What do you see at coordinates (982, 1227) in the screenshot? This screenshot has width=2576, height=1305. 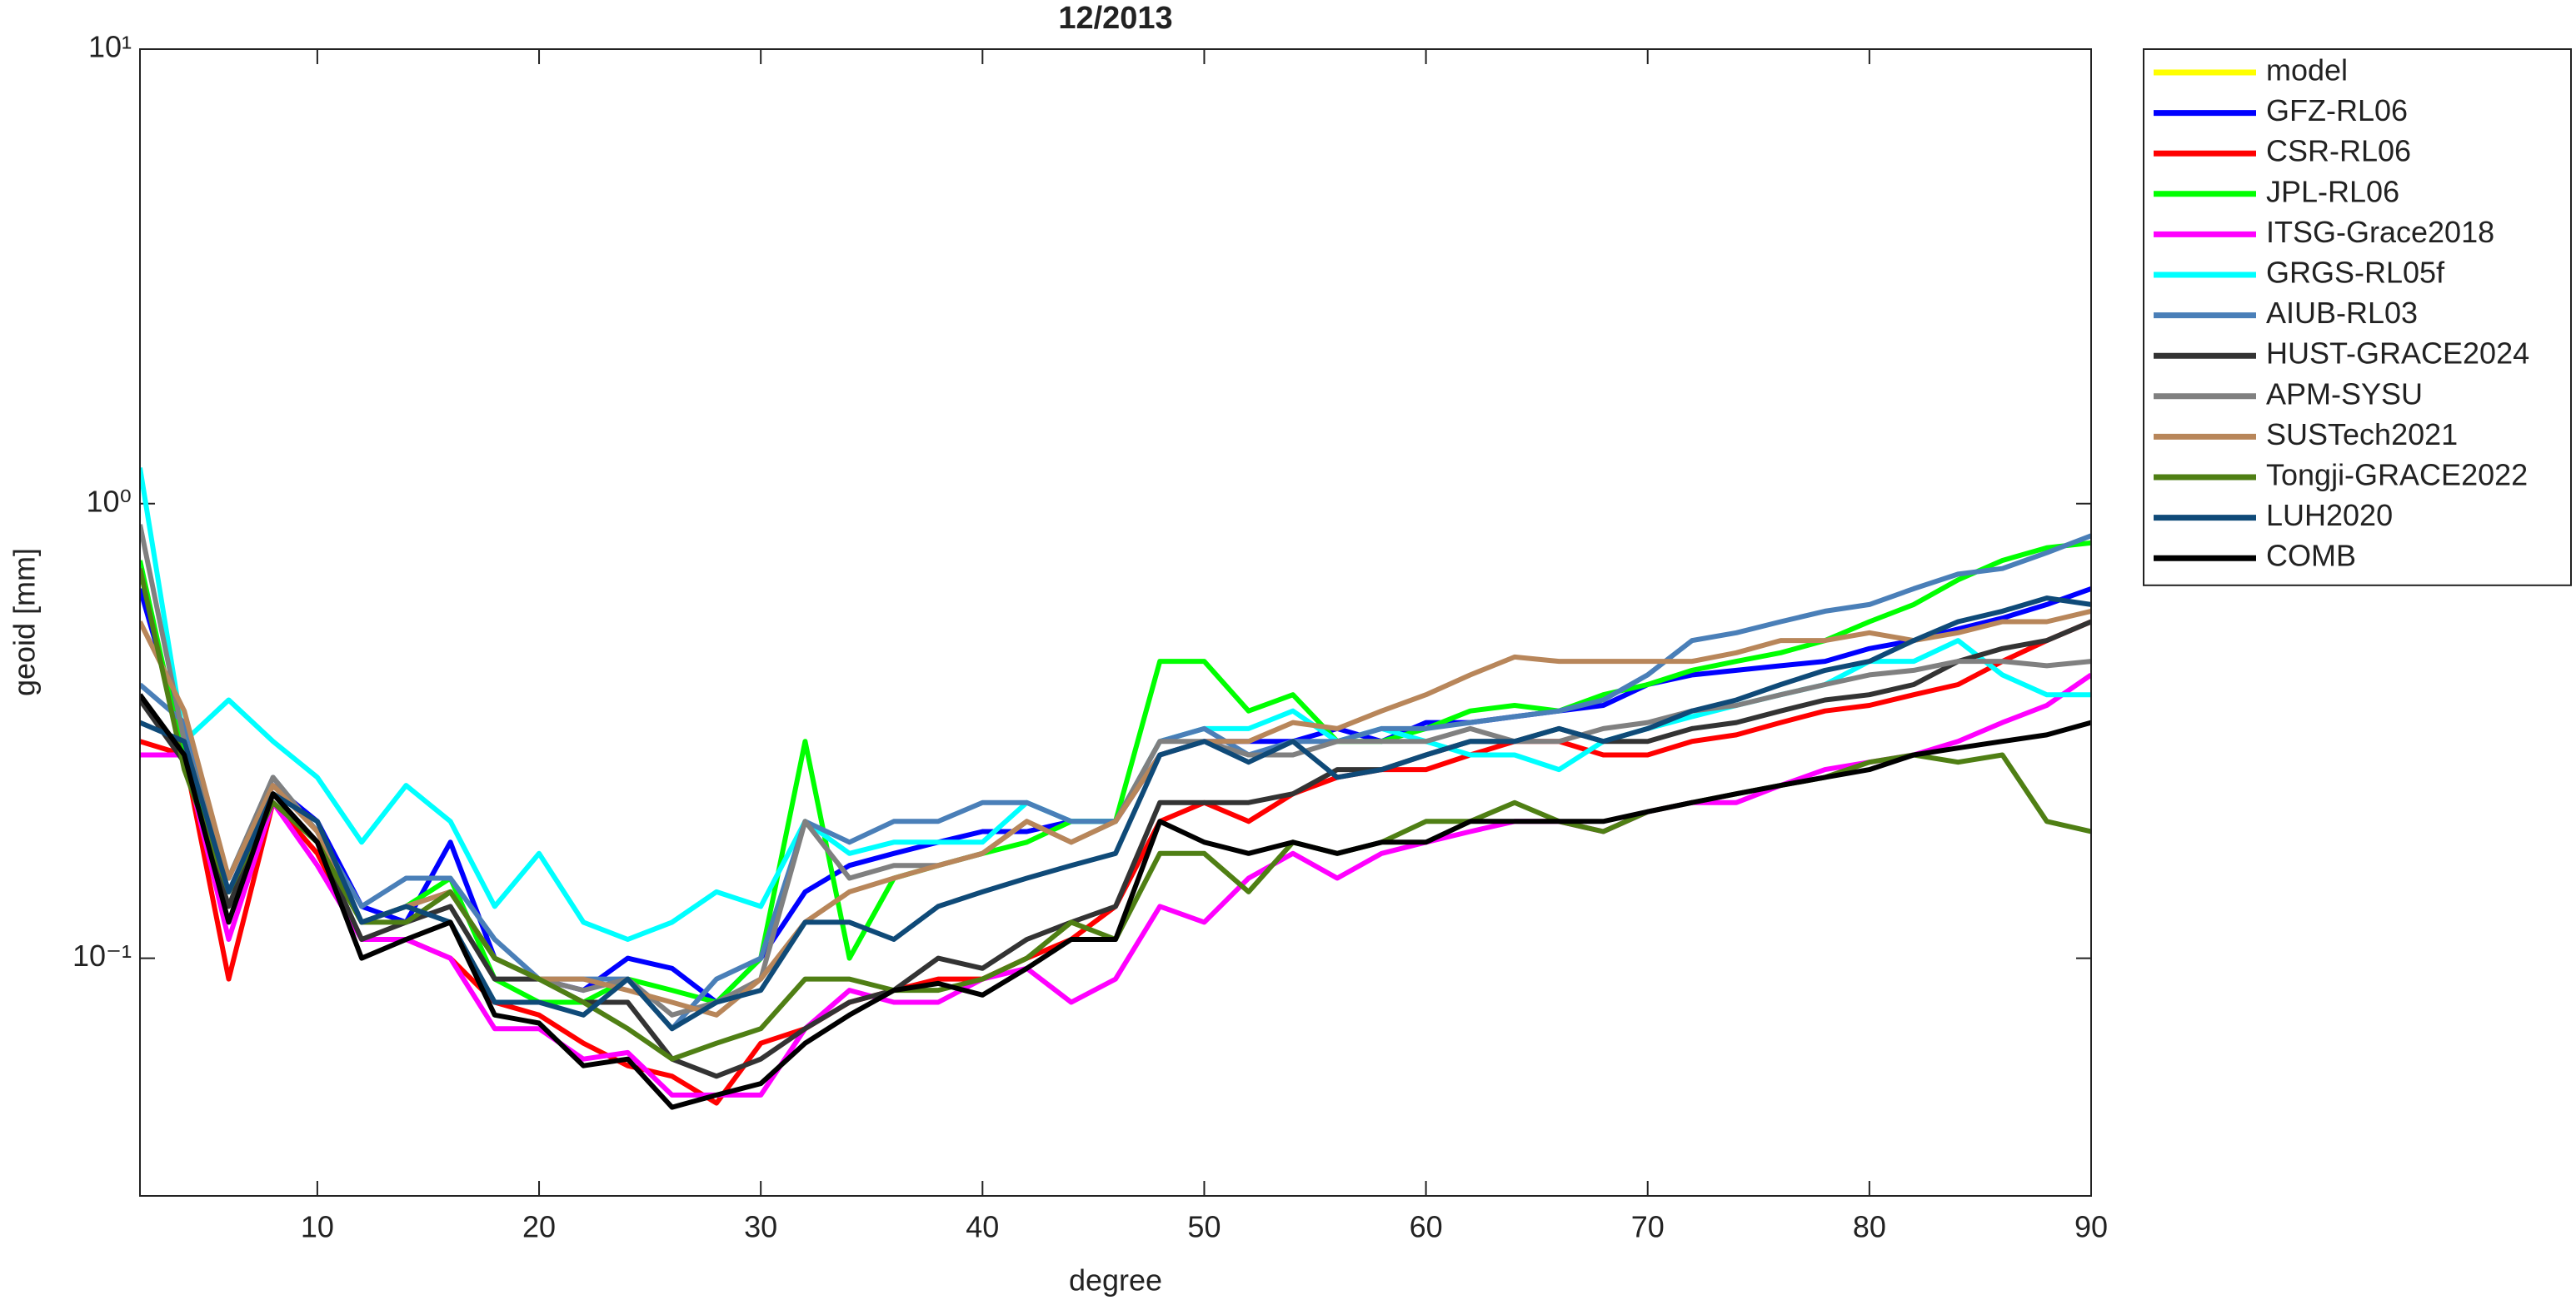 I see `x-tick-label: 40` at bounding box center [982, 1227].